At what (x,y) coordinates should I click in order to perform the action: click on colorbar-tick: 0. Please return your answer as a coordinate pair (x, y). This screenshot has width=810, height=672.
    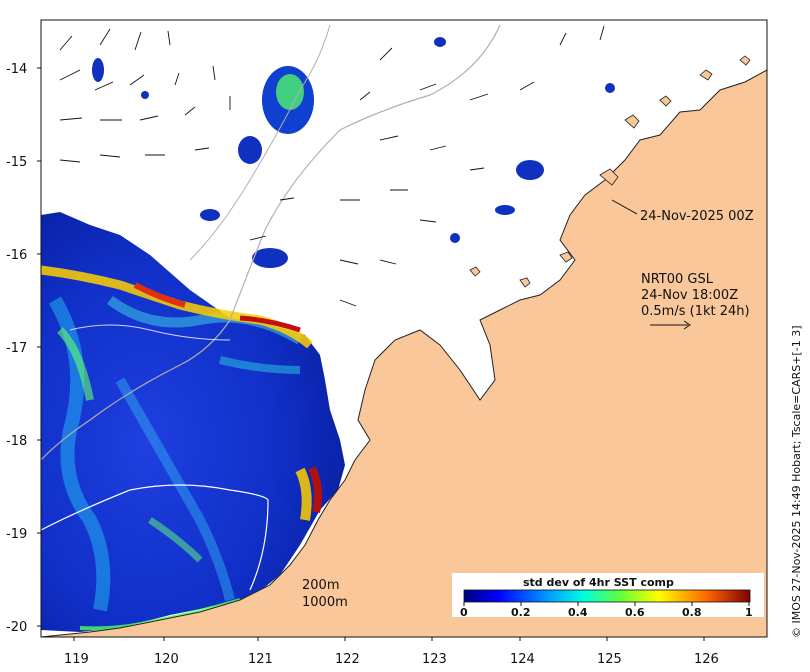
    Looking at the image, I should click on (464, 612).